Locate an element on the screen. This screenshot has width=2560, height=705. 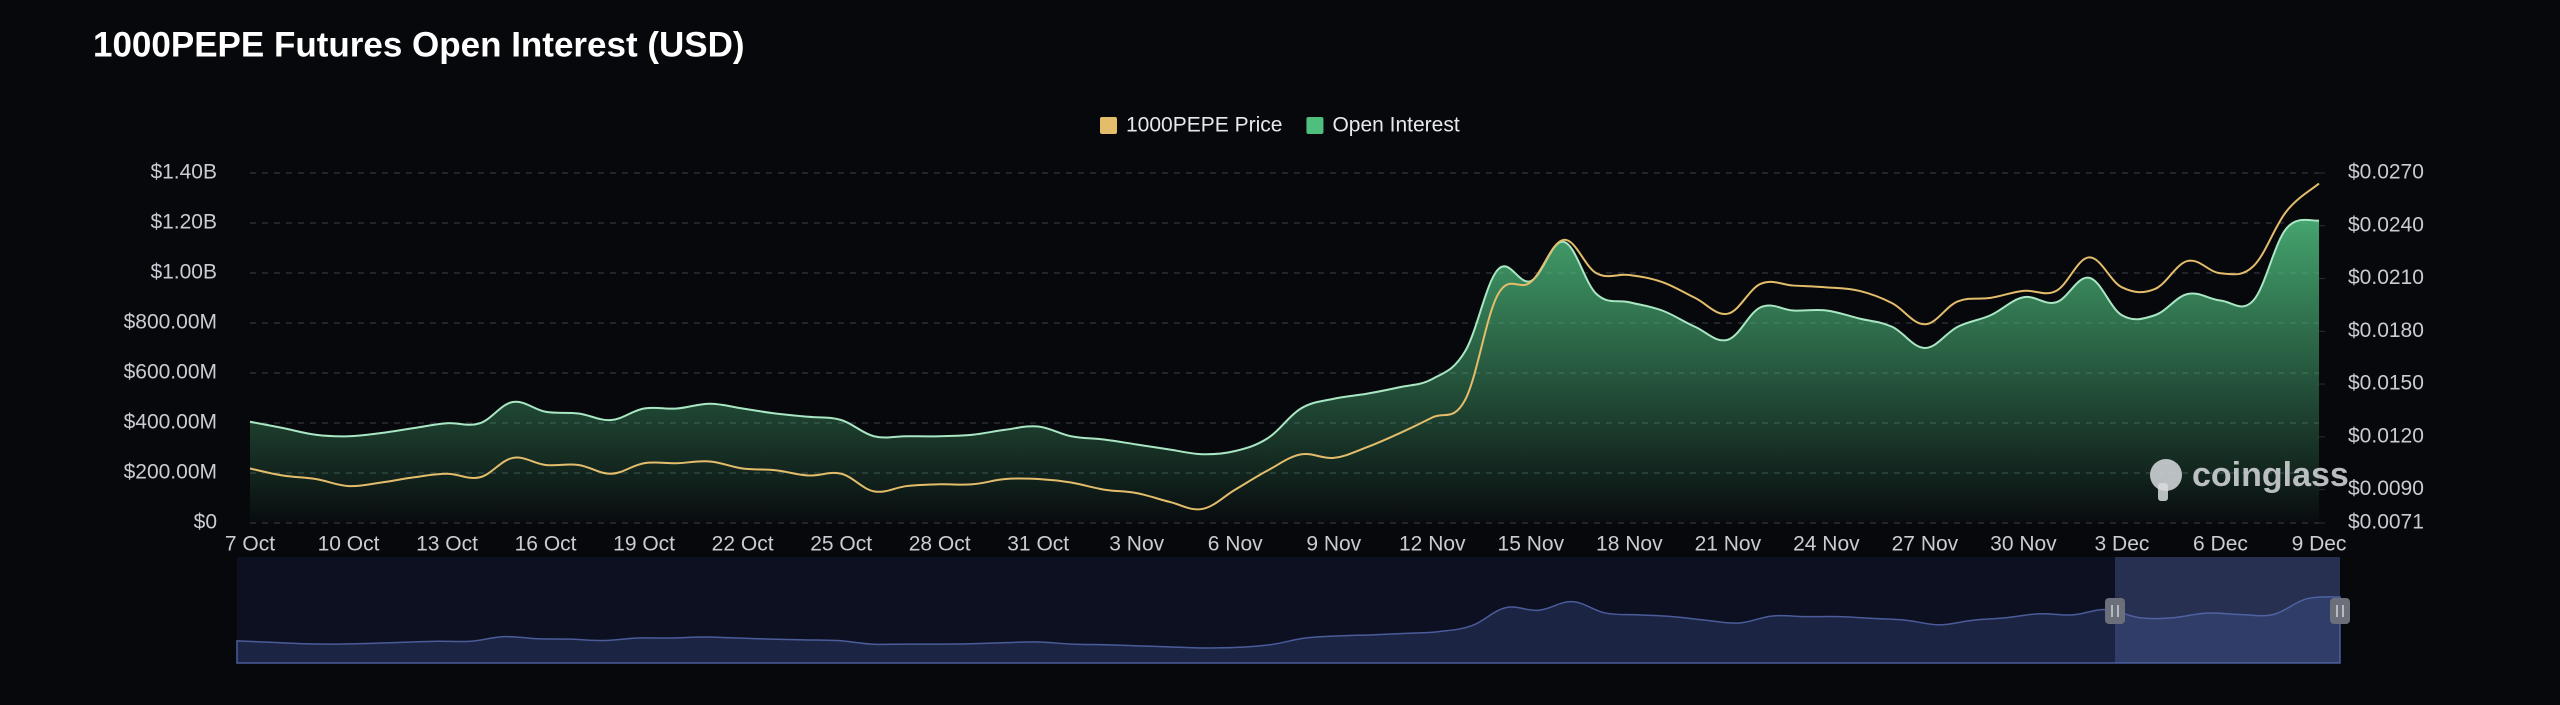
watermark: coinglass is located at coordinates (2270, 475).